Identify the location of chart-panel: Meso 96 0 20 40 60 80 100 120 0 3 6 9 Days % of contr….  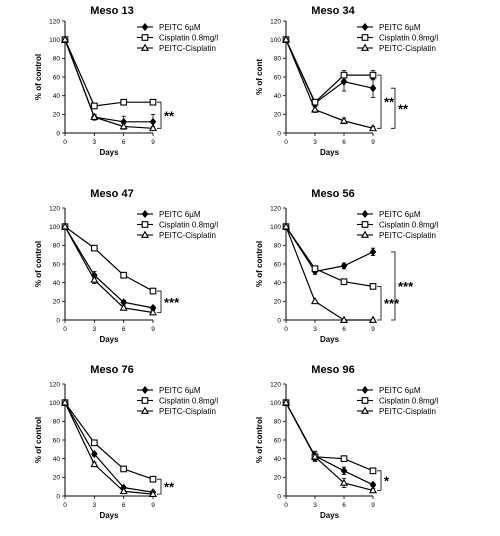
(346, 442).